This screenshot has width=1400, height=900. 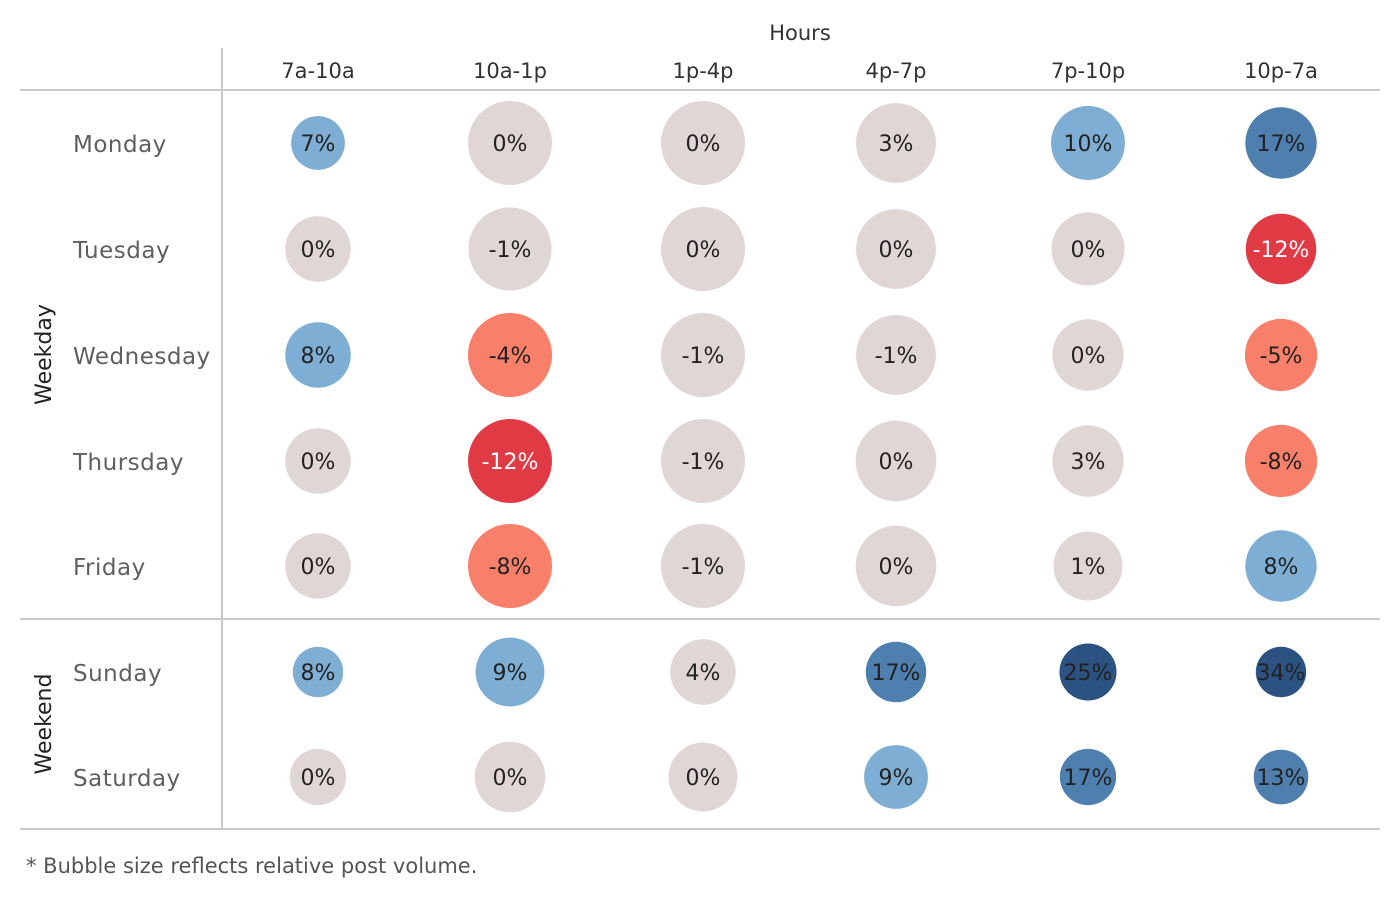 I want to click on bubble-saturday-7a-10a, so click(x=318, y=777).